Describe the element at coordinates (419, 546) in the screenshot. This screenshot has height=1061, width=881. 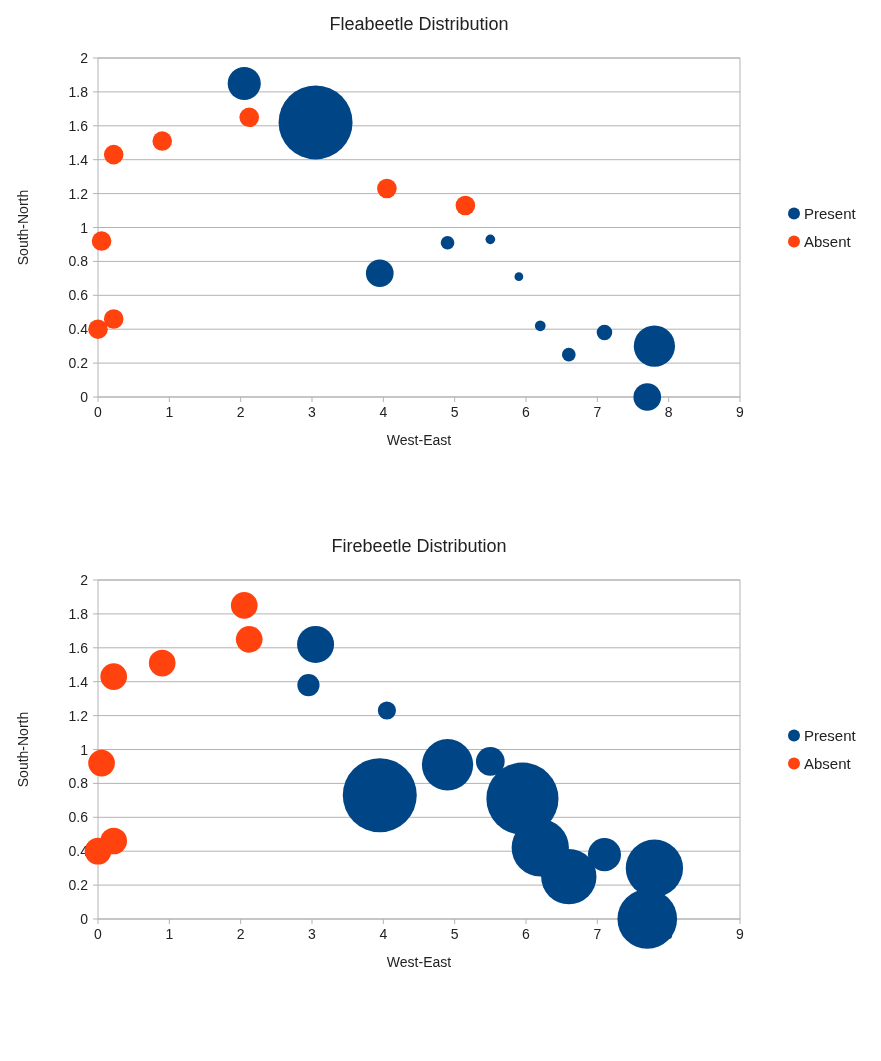
I see `chart-title: Firebeetle Distribution` at that location.